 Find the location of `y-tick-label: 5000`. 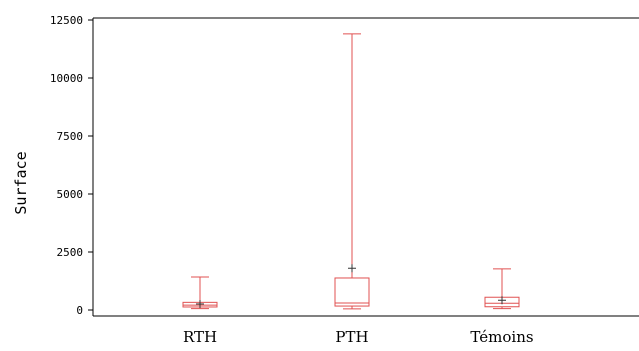

y-tick-label: 5000 is located at coordinates (70, 194).